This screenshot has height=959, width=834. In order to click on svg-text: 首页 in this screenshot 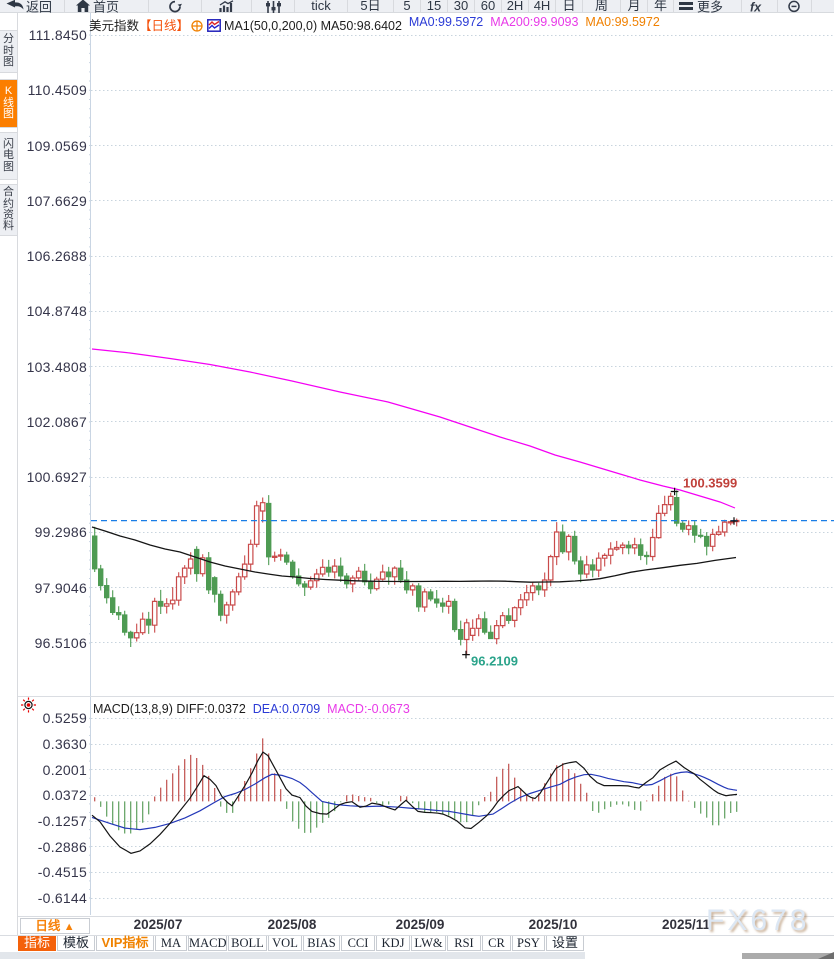, I will do `click(106, 6)`.